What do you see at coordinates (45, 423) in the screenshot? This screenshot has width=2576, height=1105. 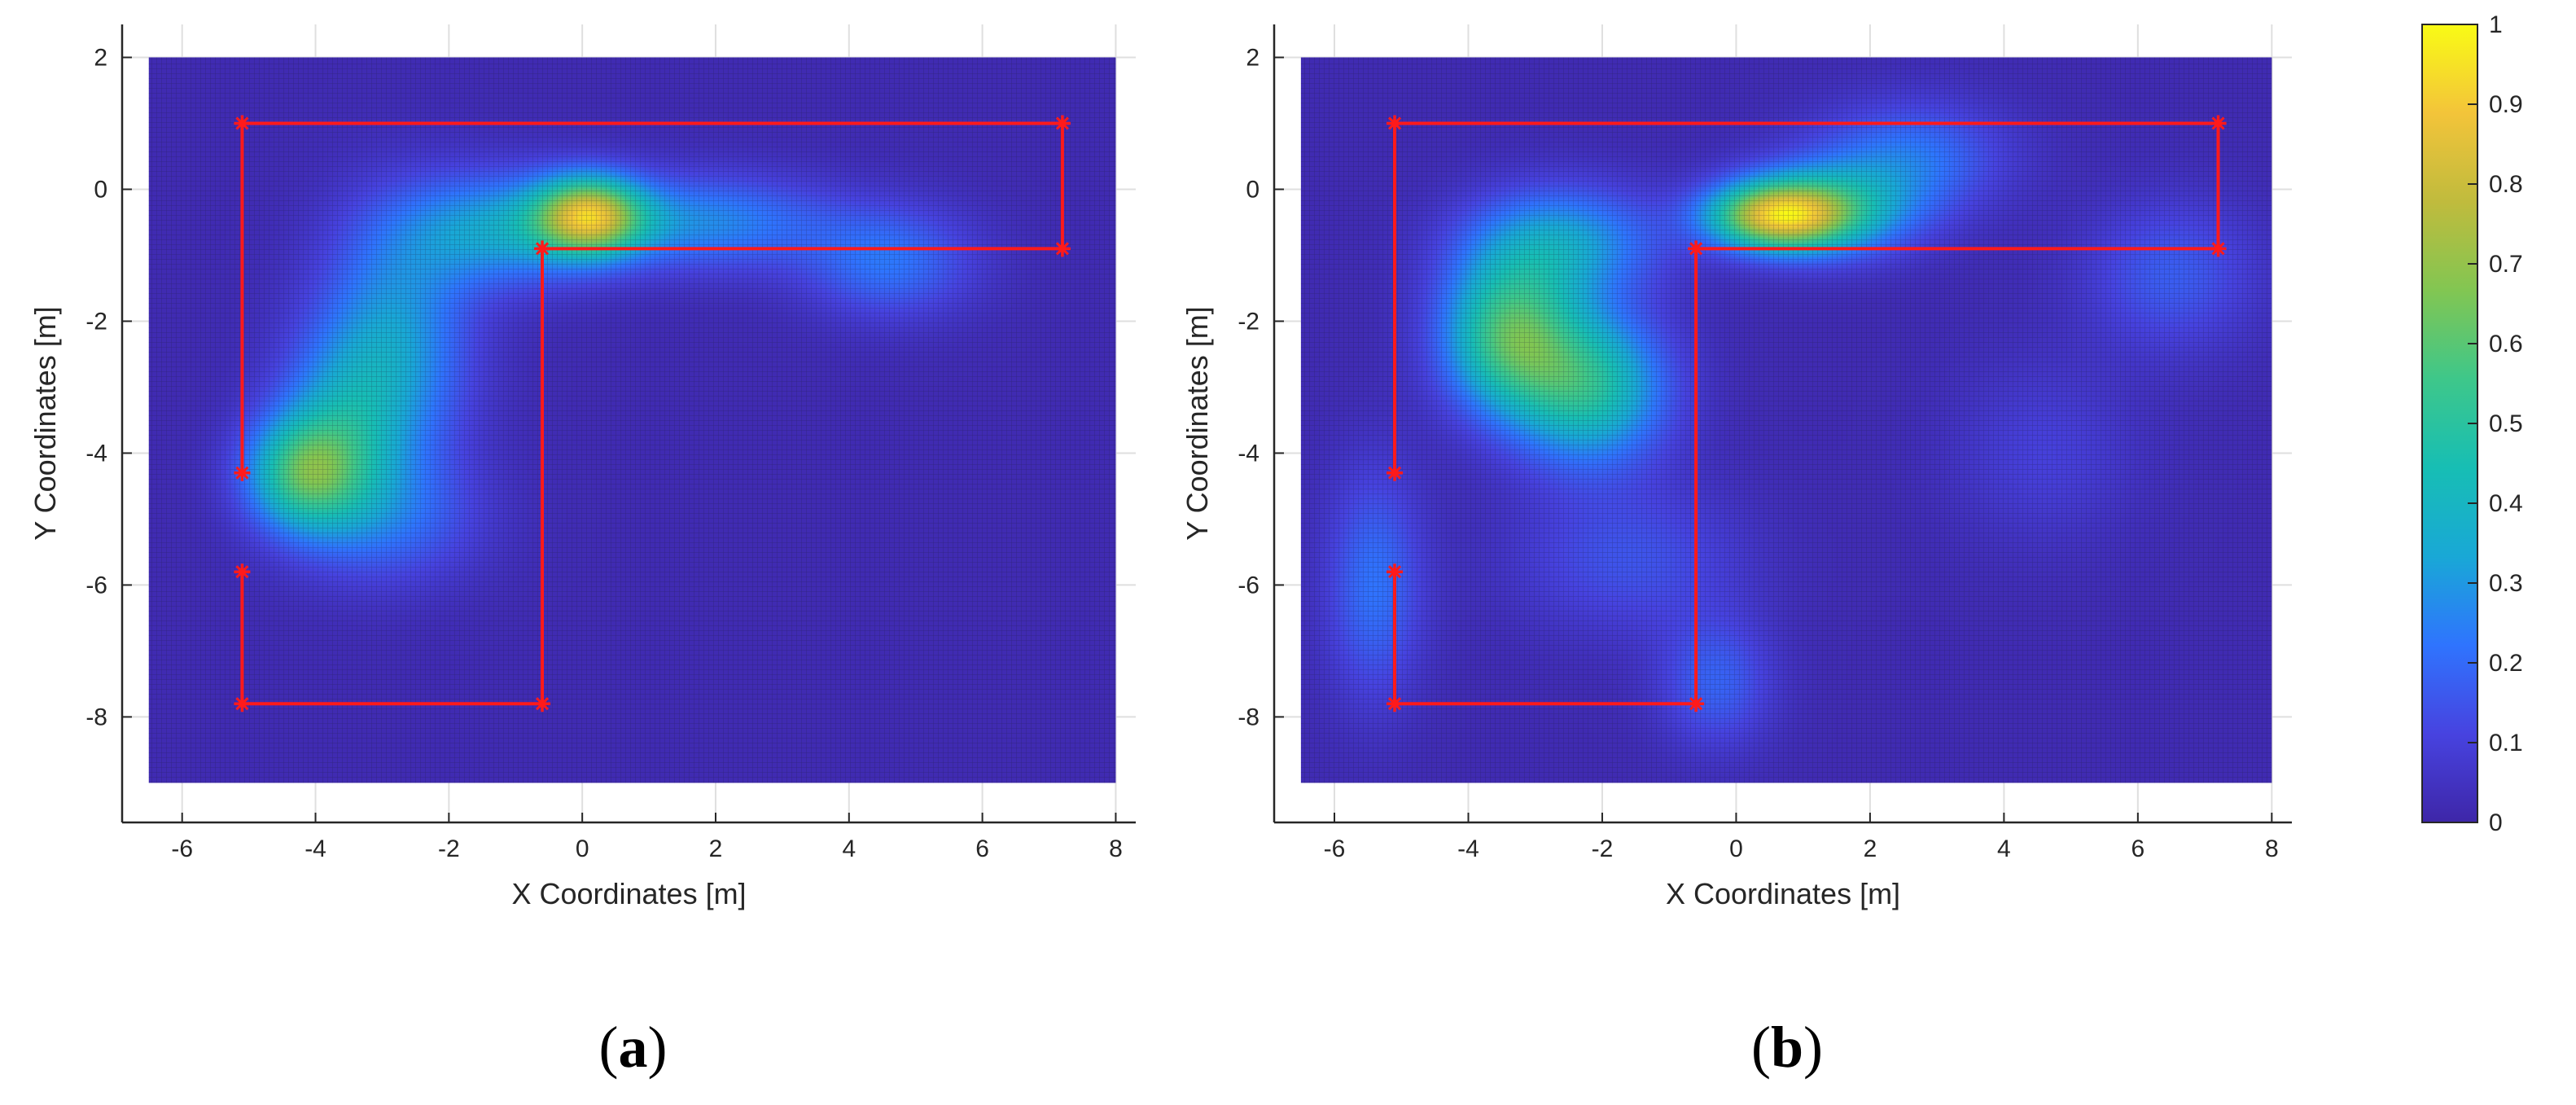 I see `y-axis-label-a: Y Coordinates [m]` at bounding box center [45, 423].